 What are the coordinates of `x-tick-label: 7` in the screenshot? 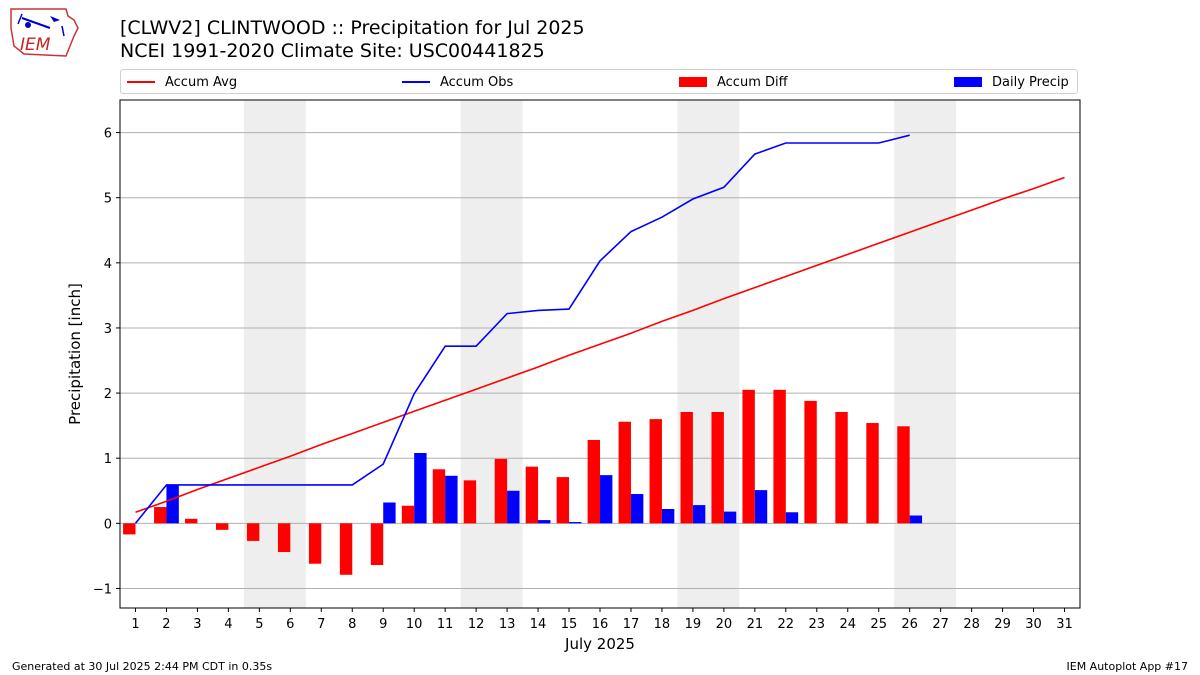 It's located at (321, 624).